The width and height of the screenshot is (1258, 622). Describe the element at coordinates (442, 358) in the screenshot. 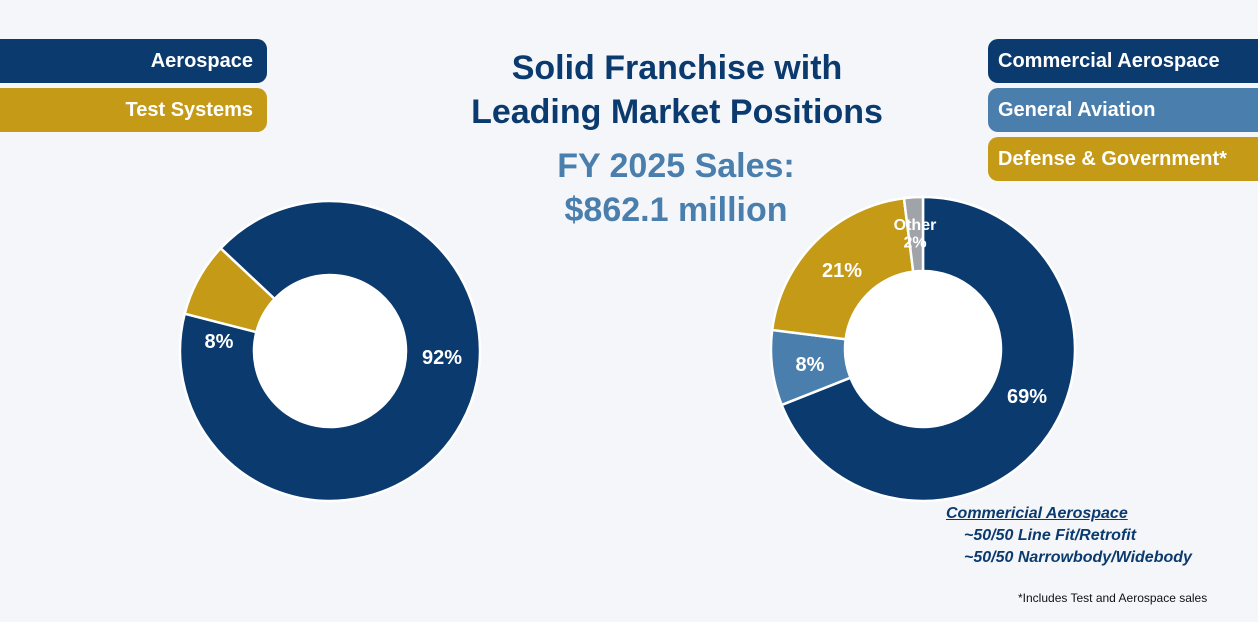

I see `data-label: 92%` at that location.